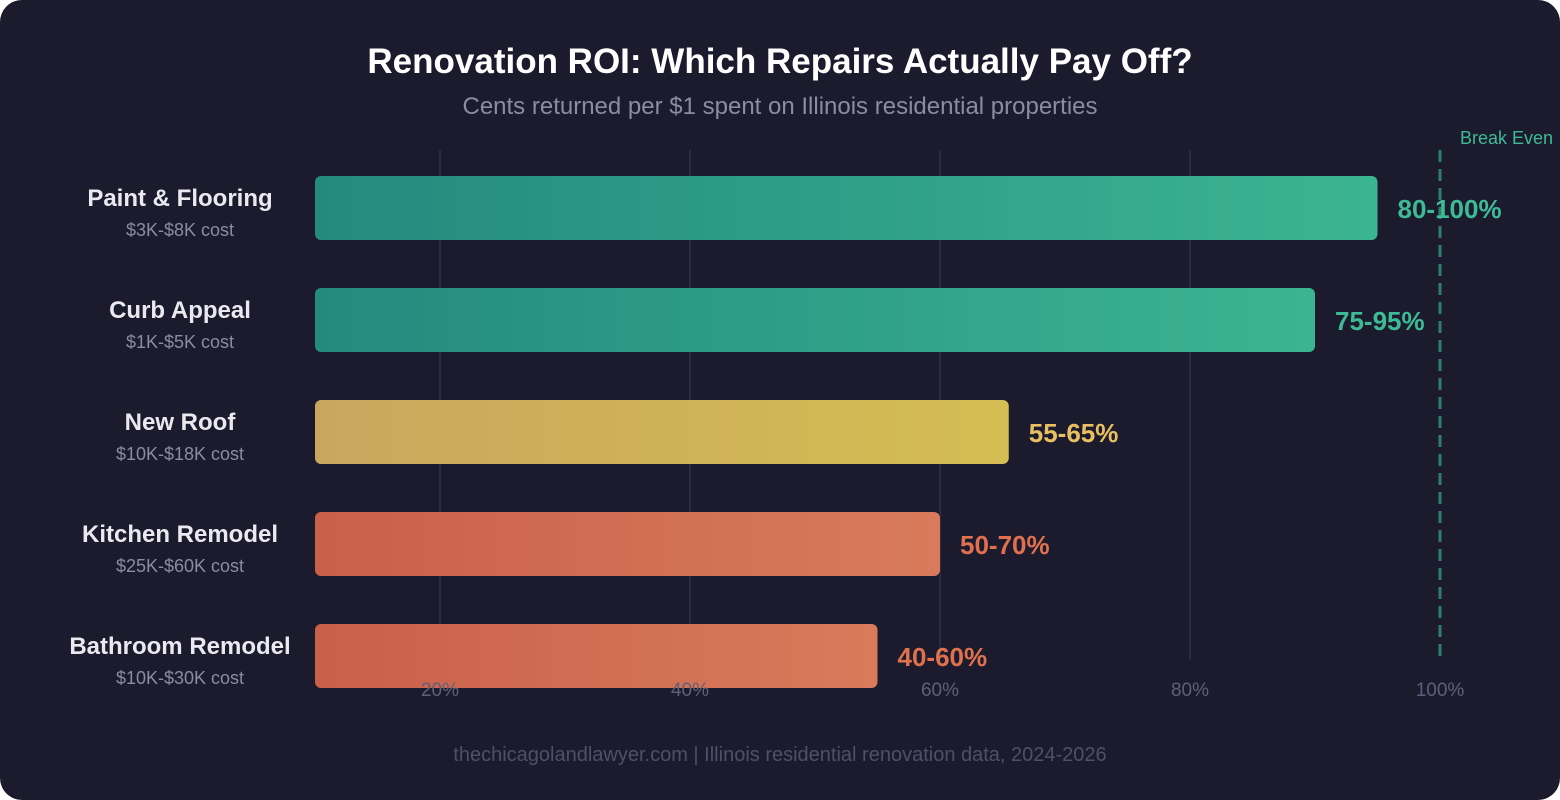 The width and height of the screenshot is (1560, 800). What do you see at coordinates (181, 422) in the screenshot?
I see `category-label: New Roof` at bounding box center [181, 422].